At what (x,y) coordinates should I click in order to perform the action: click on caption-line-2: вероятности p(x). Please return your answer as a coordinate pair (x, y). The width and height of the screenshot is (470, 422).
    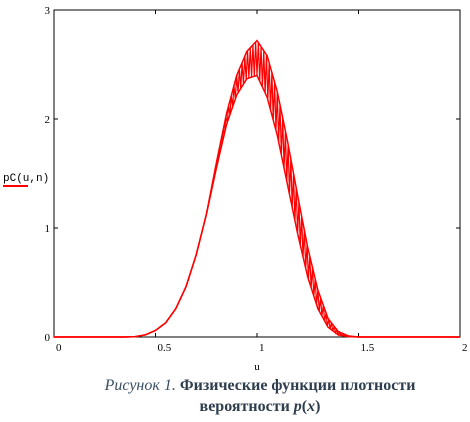
    Looking at the image, I should click on (260, 406).